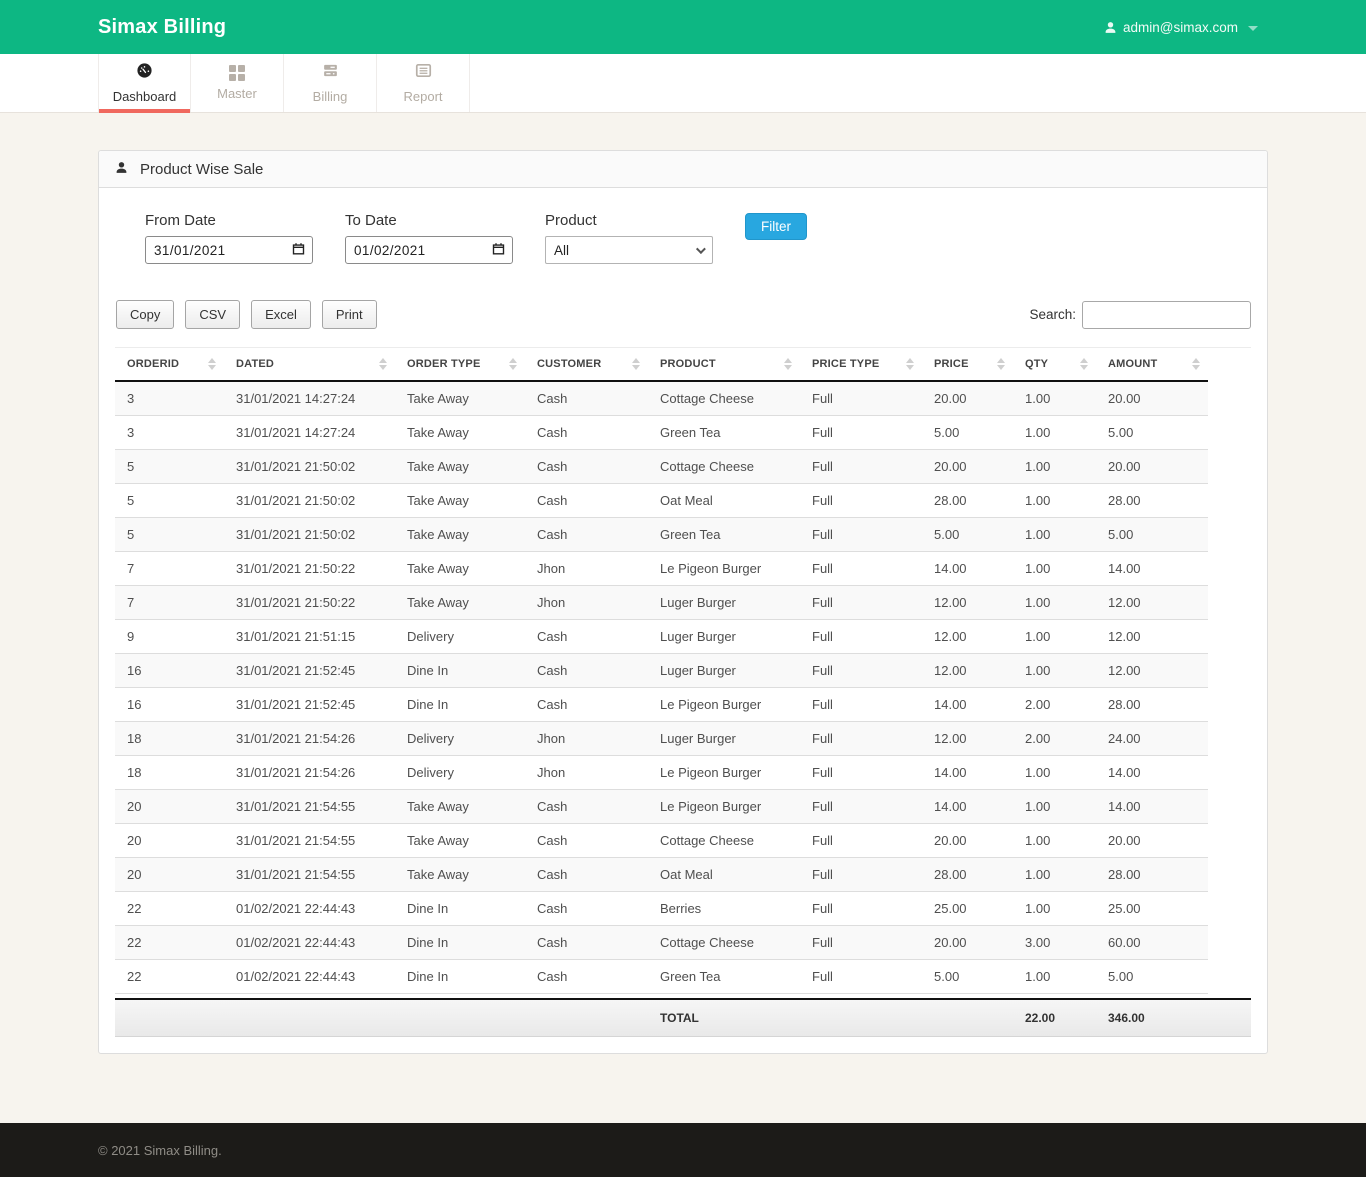 This screenshot has height=1177, width=1366. Describe the element at coordinates (330, 73) in the screenshot. I see `server-stack-icon` at that location.